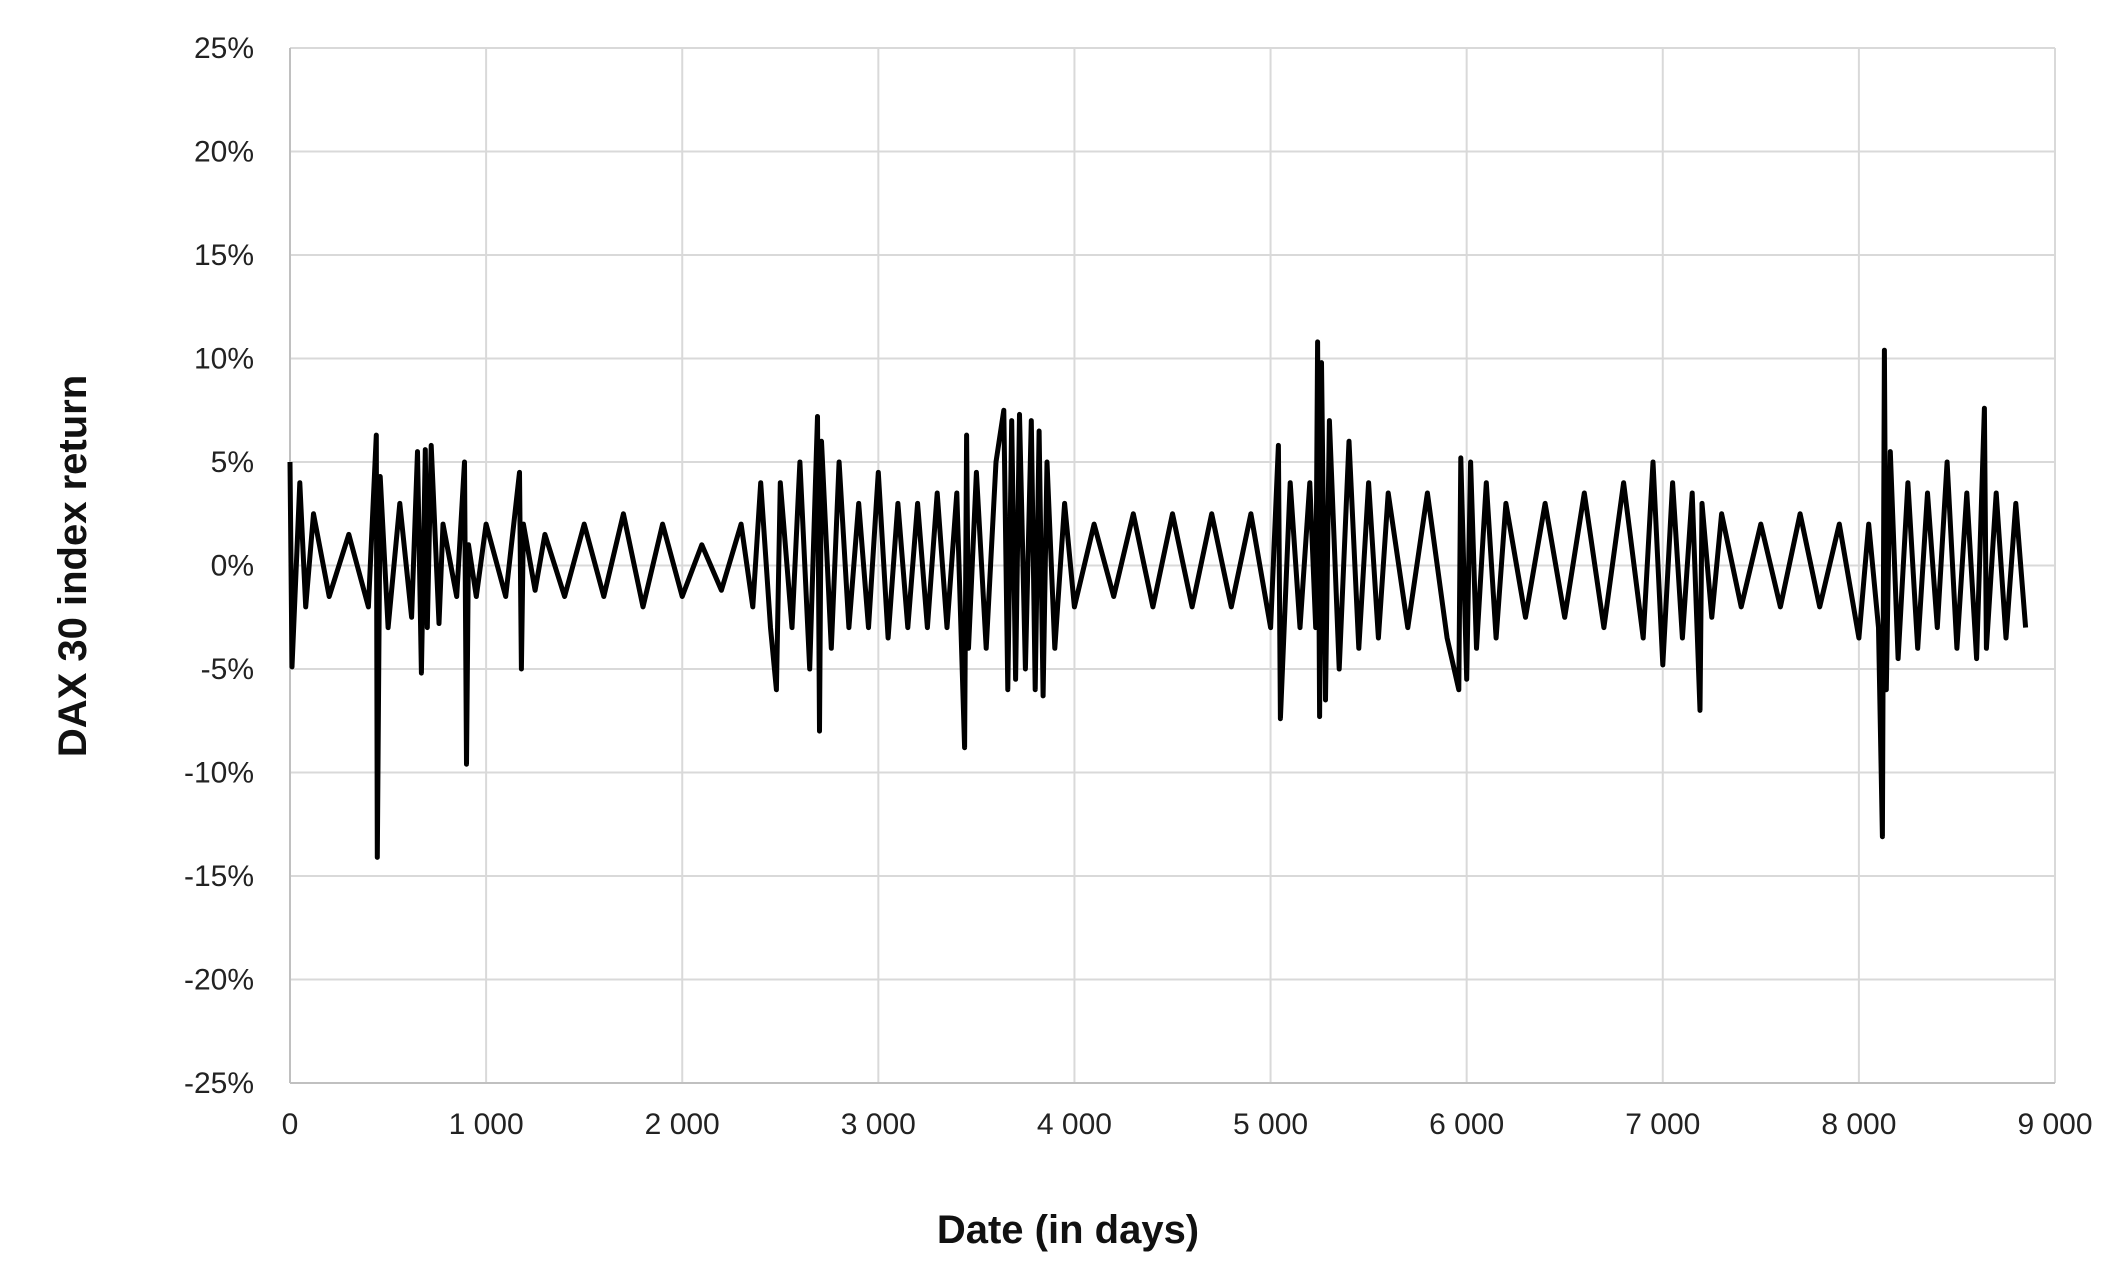  What do you see at coordinates (219, 1083) in the screenshot?
I see `y-tick-label-10: -25%` at bounding box center [219, 1083].